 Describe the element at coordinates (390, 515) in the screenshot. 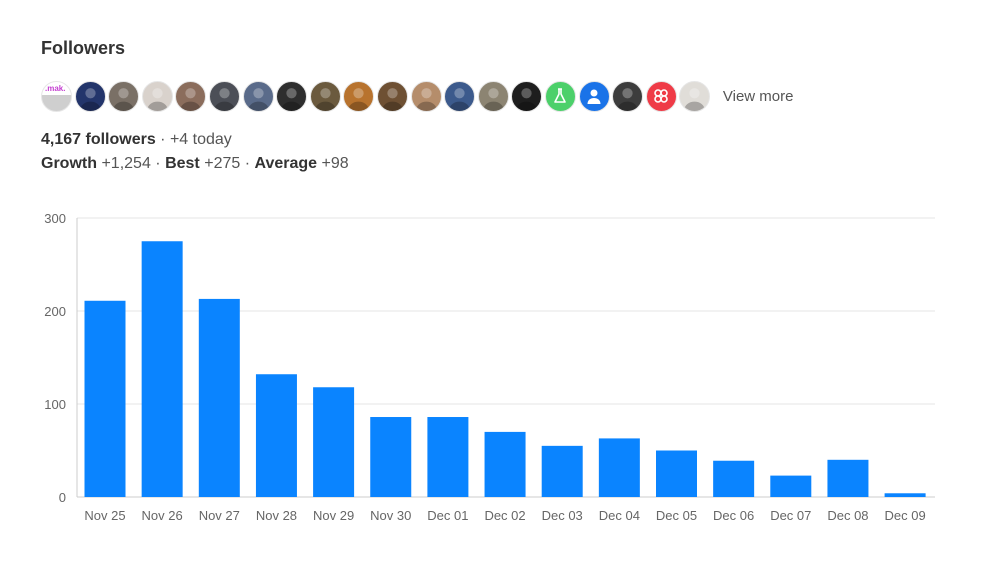

I see `x-tick-label: Nov 30` at that location.